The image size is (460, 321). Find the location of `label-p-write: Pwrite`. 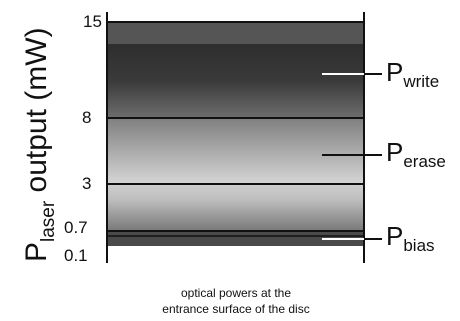

label-p-write: Pwrite is located at coordinates (412, 74).